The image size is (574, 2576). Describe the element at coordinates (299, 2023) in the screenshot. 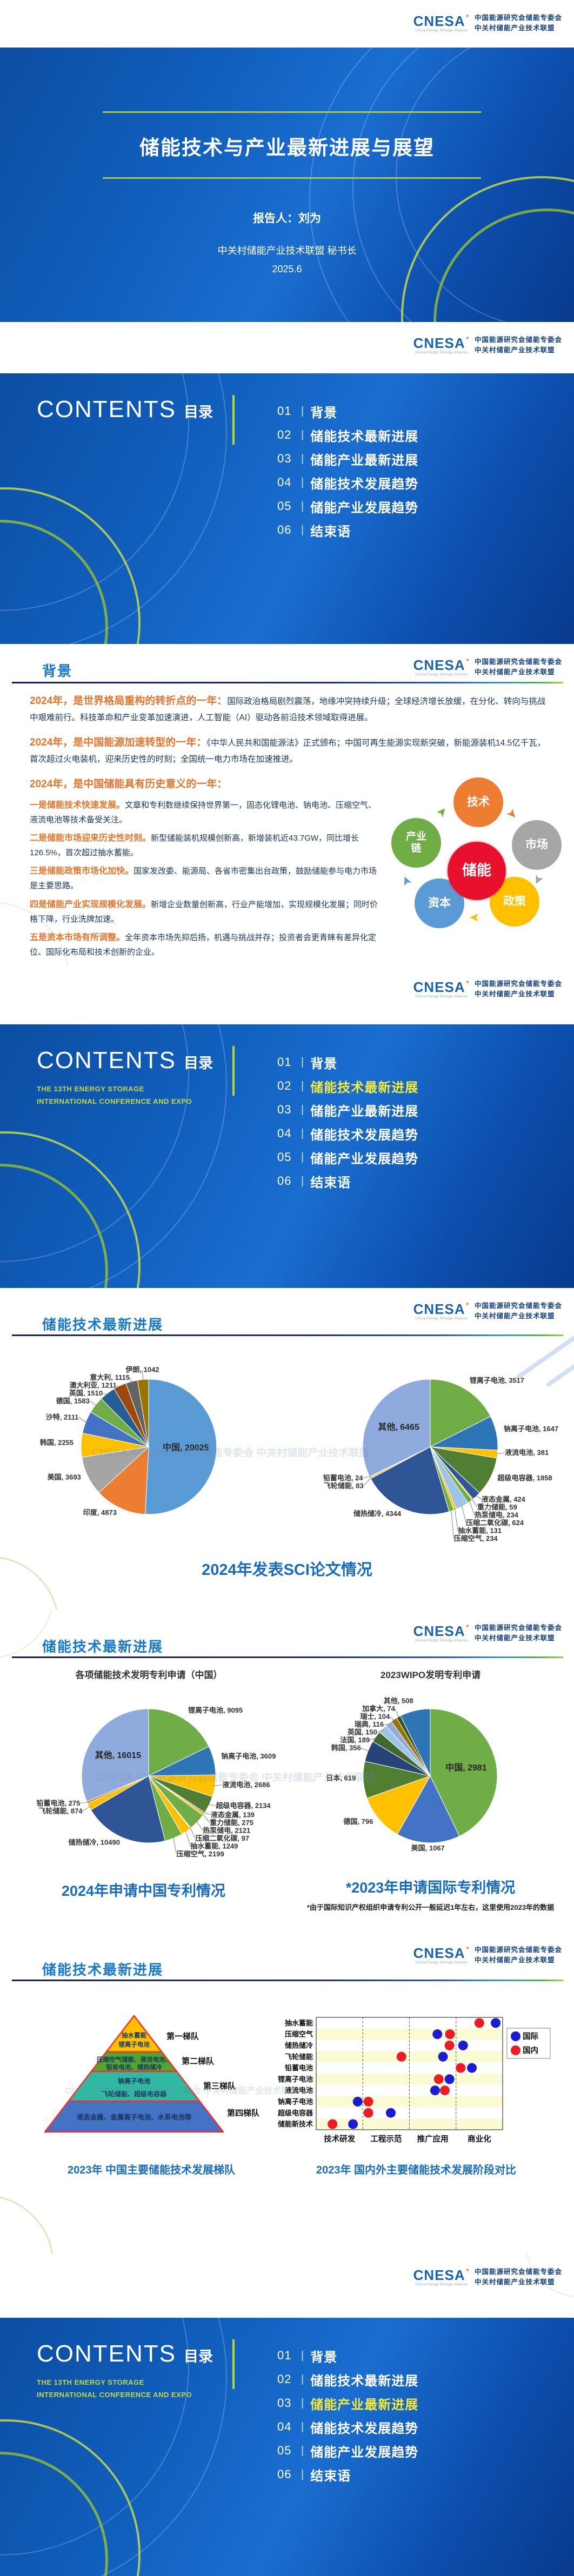

I see `row-label: 抽水蓄能` at that location.